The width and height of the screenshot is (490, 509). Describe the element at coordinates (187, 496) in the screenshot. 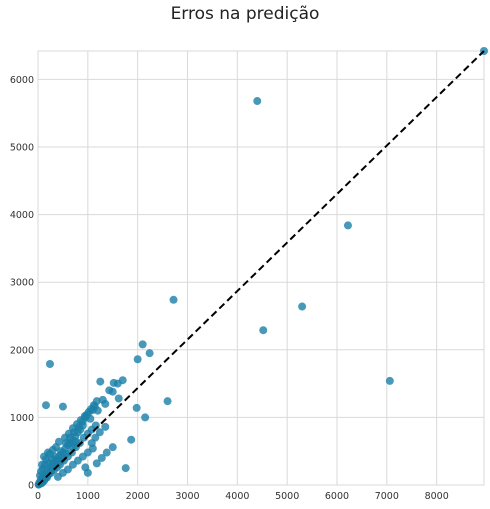

I see `x-tick-label: 3000` at that location.